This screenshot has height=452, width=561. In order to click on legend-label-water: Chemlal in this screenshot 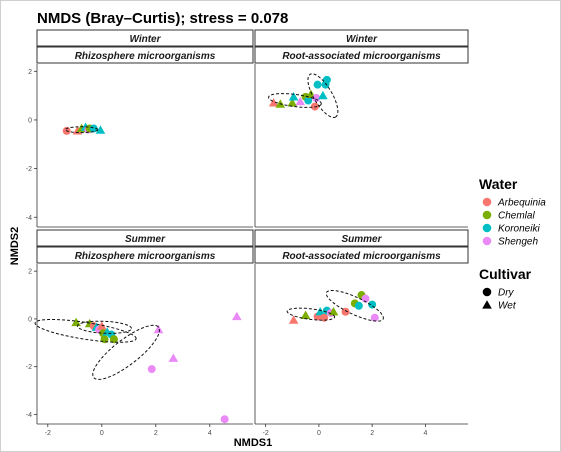, I will do `click(516, 216)`.